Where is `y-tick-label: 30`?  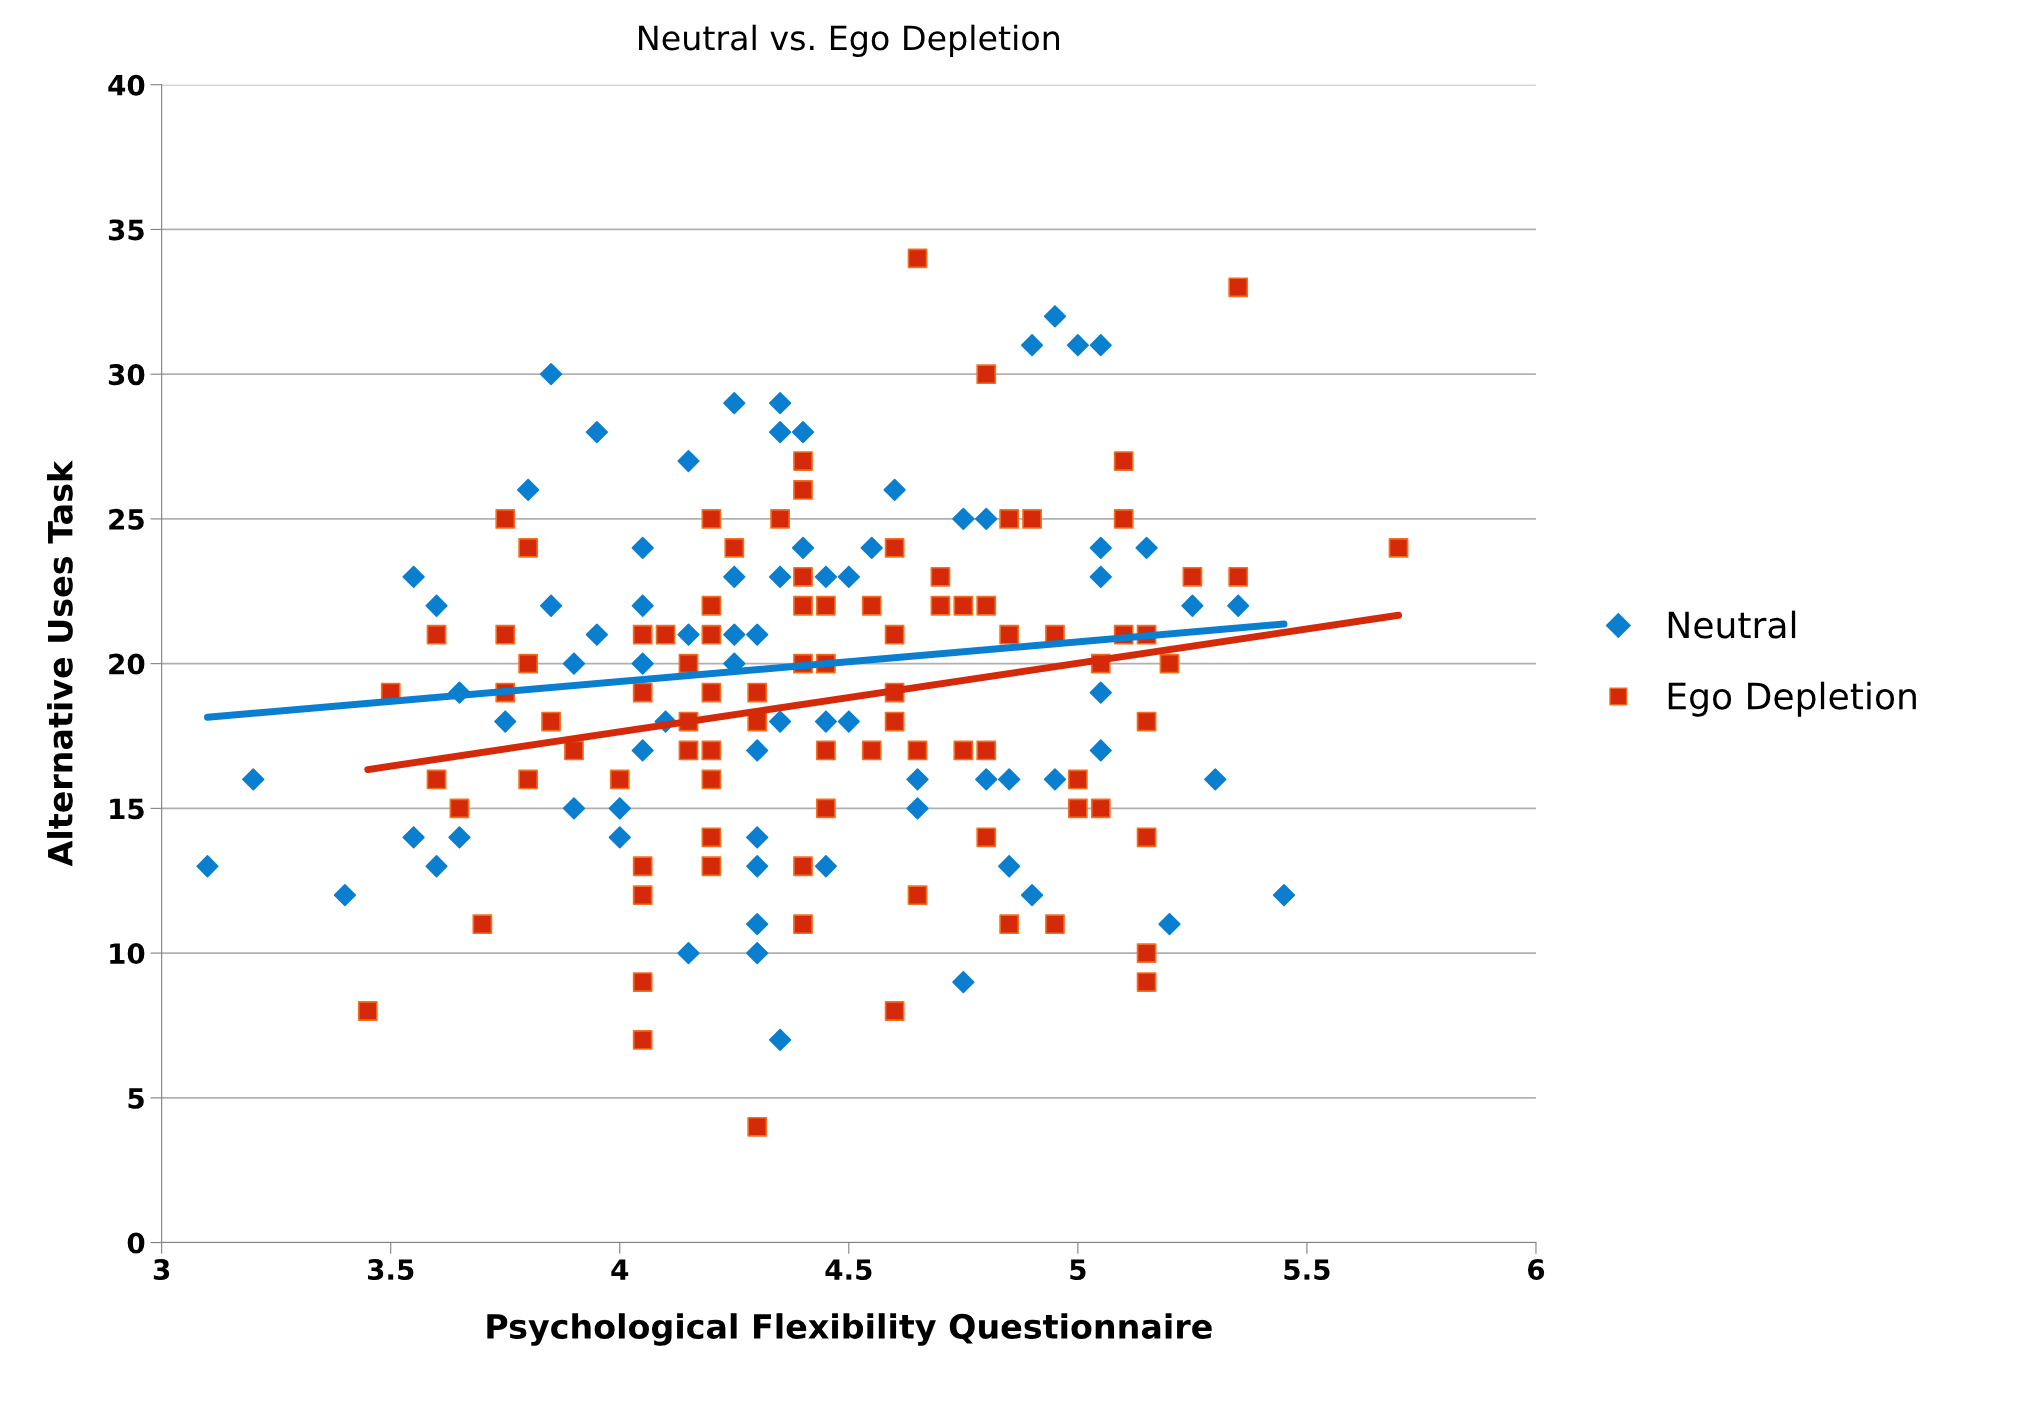 y-tick-label: 30 is located at coordinates (126, 375).